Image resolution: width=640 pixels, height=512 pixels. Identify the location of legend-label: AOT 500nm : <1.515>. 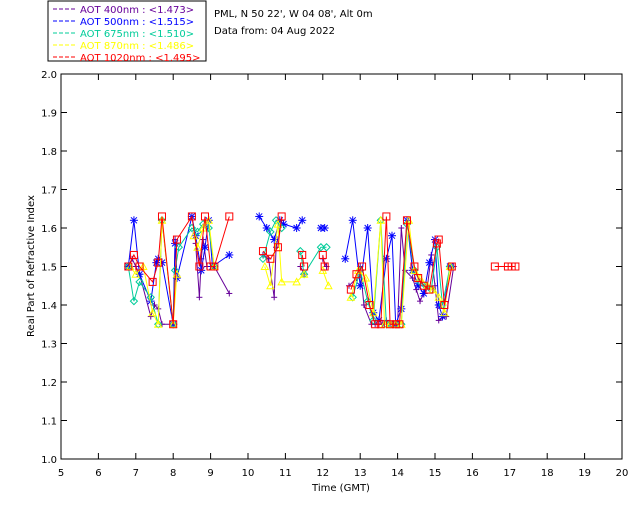
(137, 22).